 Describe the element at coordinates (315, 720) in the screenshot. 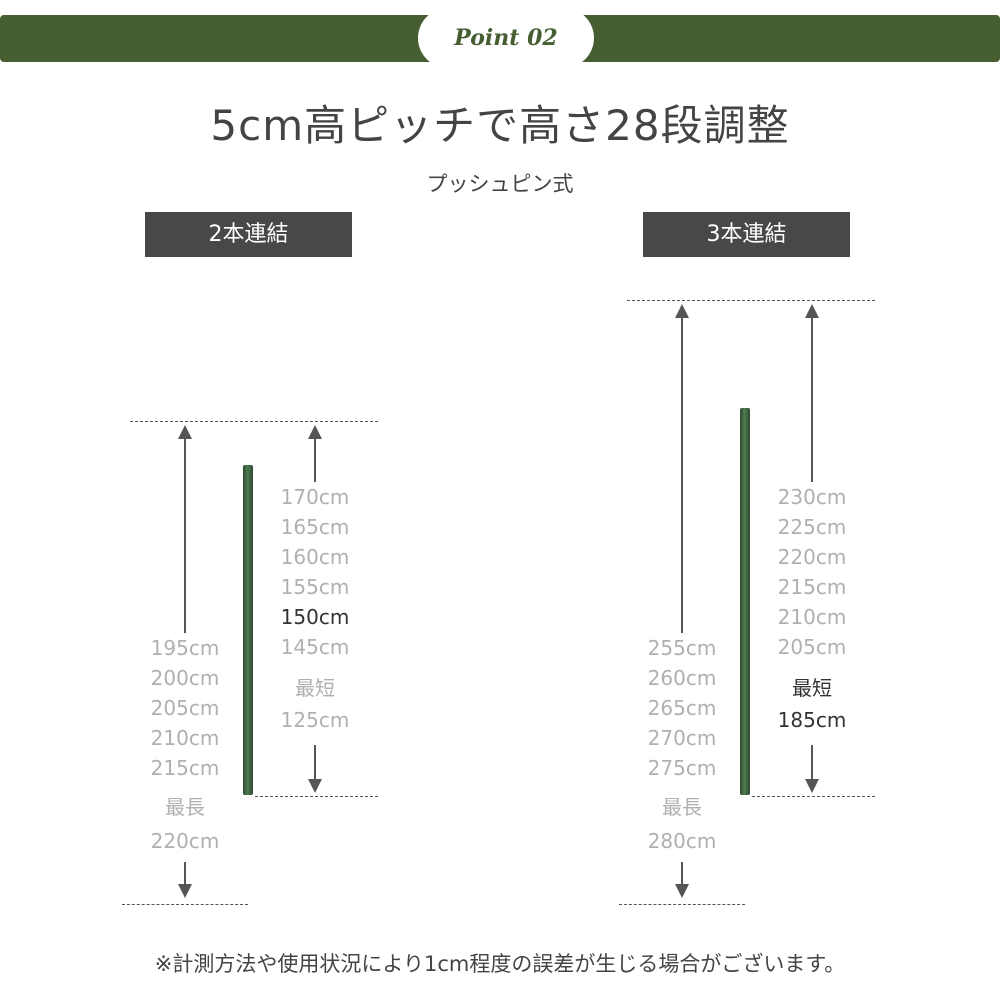

I see `shortest-value: 125cm` at that location.